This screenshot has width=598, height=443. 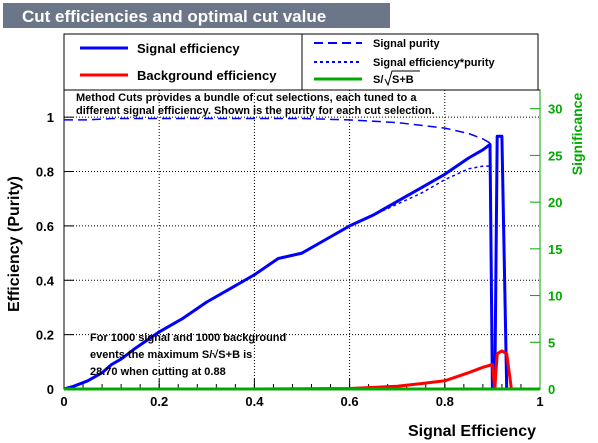 What do you see at coordinates (254, 401) in the screenshot?
I see `x-tick-label: 0.4` at bounding box center [254, 401].